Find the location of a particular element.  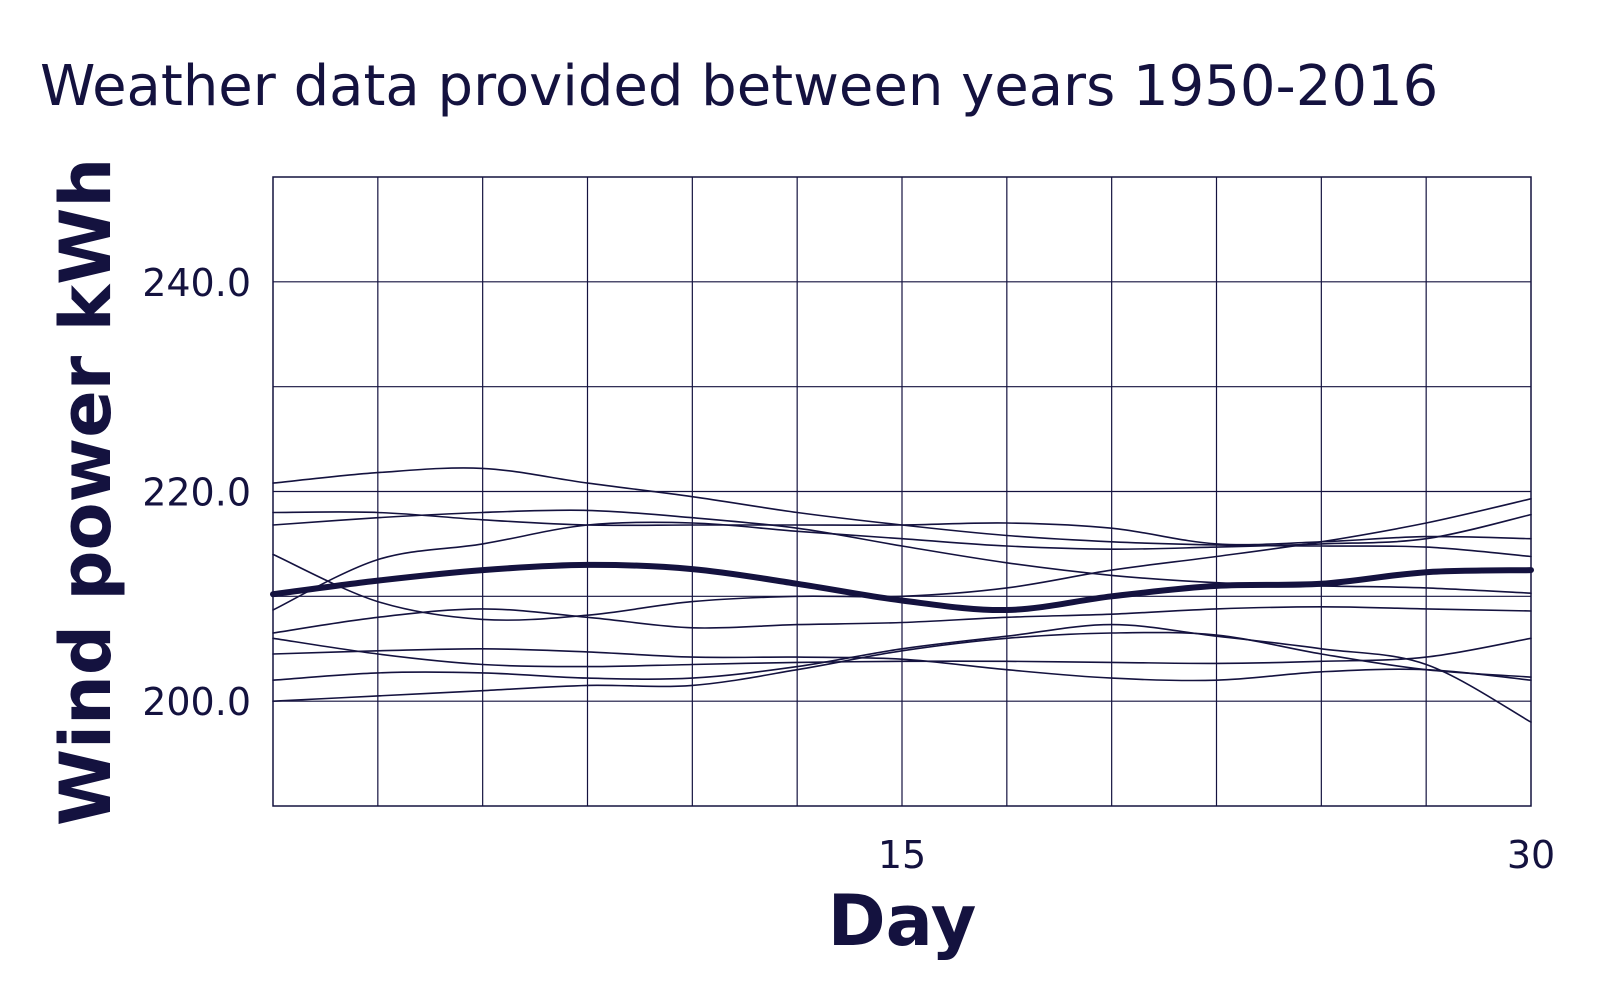

y-tick-label: 220.0 is located at coordinates (196, 493).